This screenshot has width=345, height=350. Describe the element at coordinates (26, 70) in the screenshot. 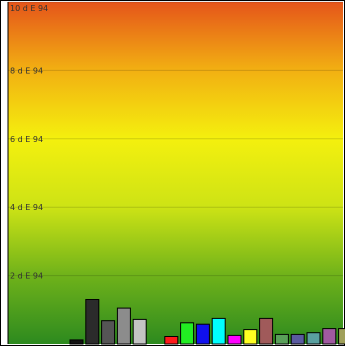

I see `y-tick-label: 8 d E 94` at that location.